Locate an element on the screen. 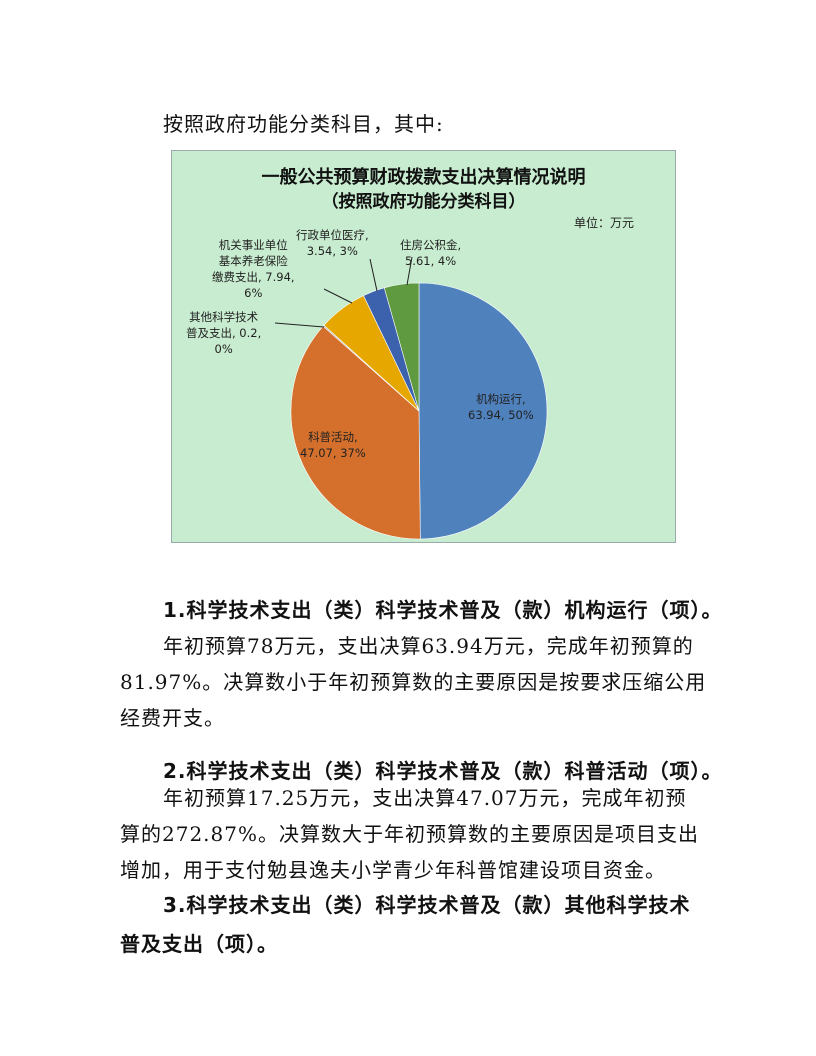 The width and height of the screenshot is (816, 1056). section-3-heading: 3.科学技术支出（类）科学技术普及（款）其他科学技术 is located at coordinates (427, 905).